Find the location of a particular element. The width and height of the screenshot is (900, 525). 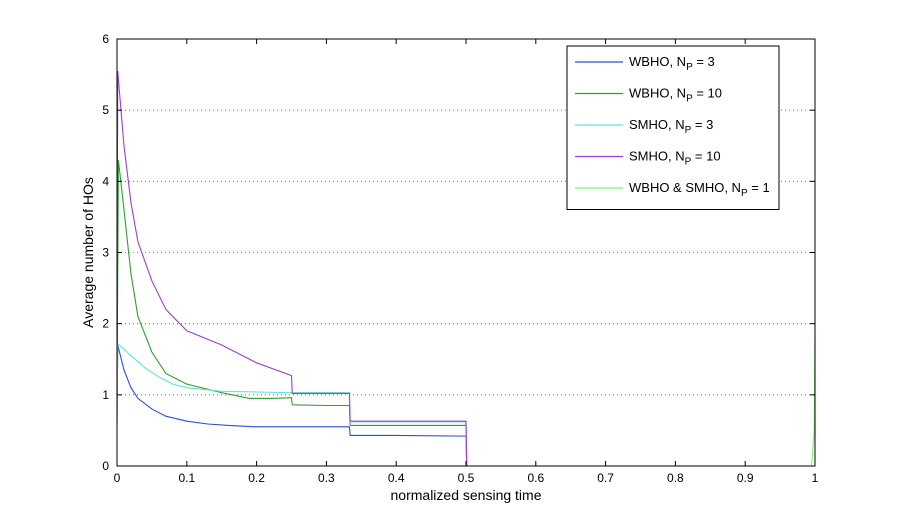

x-tick-label: 0.3 is located at coordinates (326, 478).